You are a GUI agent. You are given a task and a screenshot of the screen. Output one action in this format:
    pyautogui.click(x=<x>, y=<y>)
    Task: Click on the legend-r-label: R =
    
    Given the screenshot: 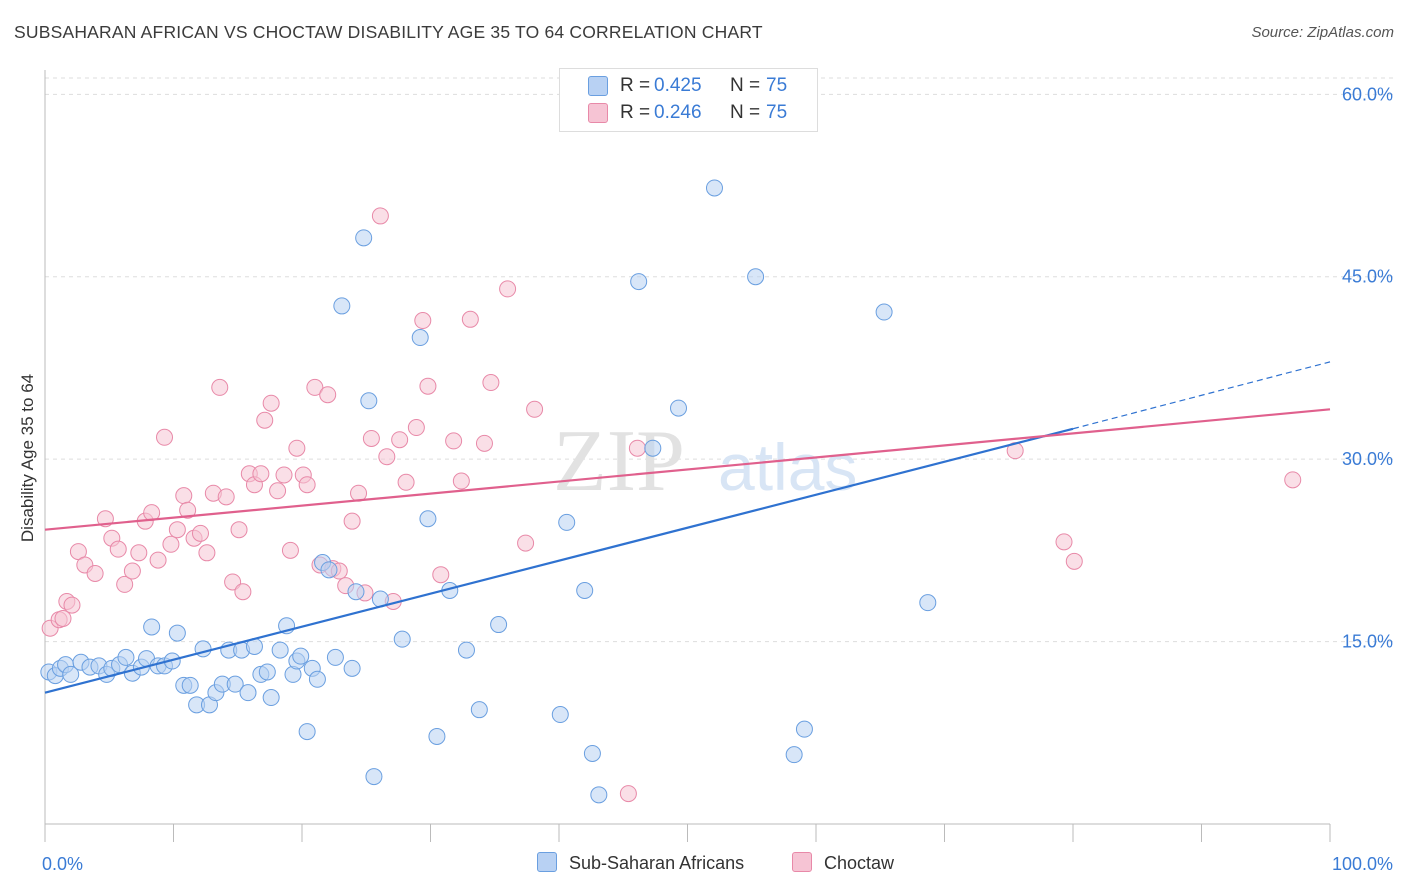 What is the action you would take?
    pyautogui.click(x=635, y=85)
    